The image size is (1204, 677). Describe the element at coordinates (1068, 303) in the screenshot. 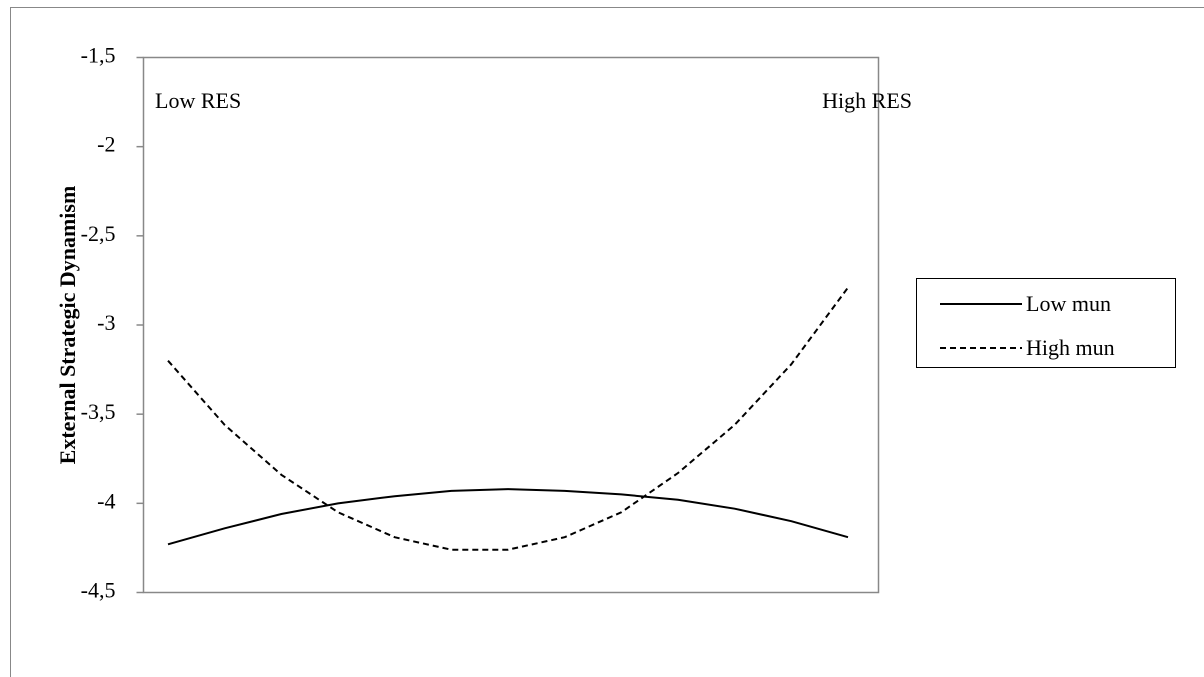

I see `legend-label: Low mun` at that location.